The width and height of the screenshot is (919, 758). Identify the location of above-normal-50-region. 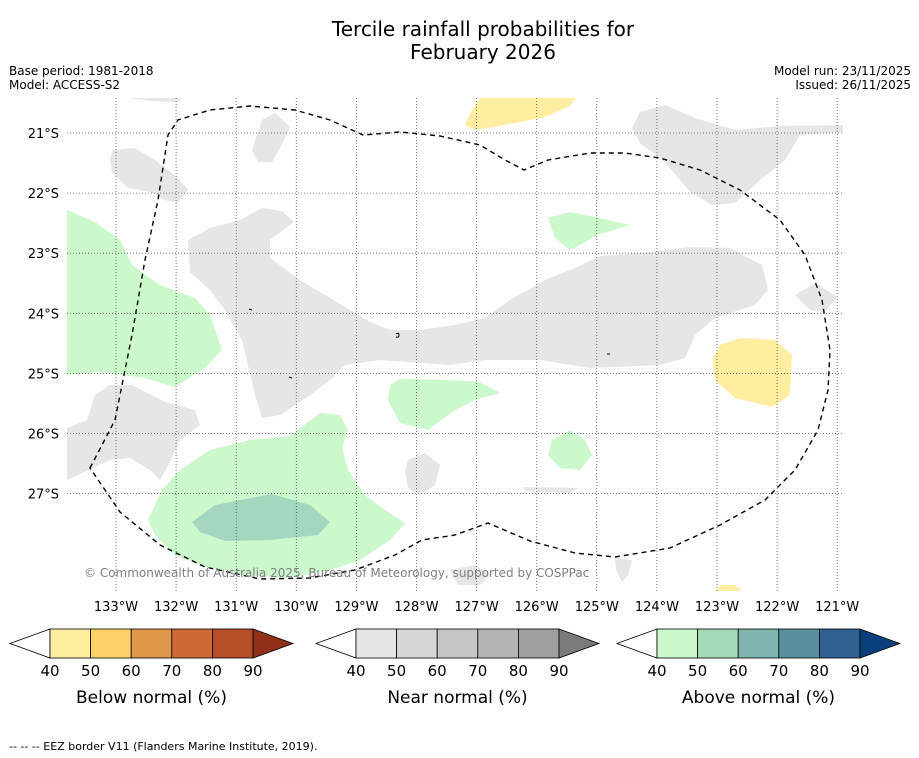
(261, 517).